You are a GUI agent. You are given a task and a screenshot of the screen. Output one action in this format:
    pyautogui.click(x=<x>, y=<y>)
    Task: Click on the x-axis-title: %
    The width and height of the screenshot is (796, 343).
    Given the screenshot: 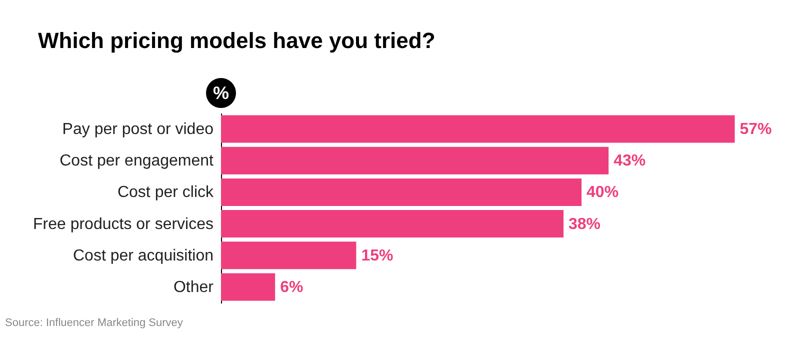 What is the action you would take?
    pyautogui.click(x=221, y=93)
    